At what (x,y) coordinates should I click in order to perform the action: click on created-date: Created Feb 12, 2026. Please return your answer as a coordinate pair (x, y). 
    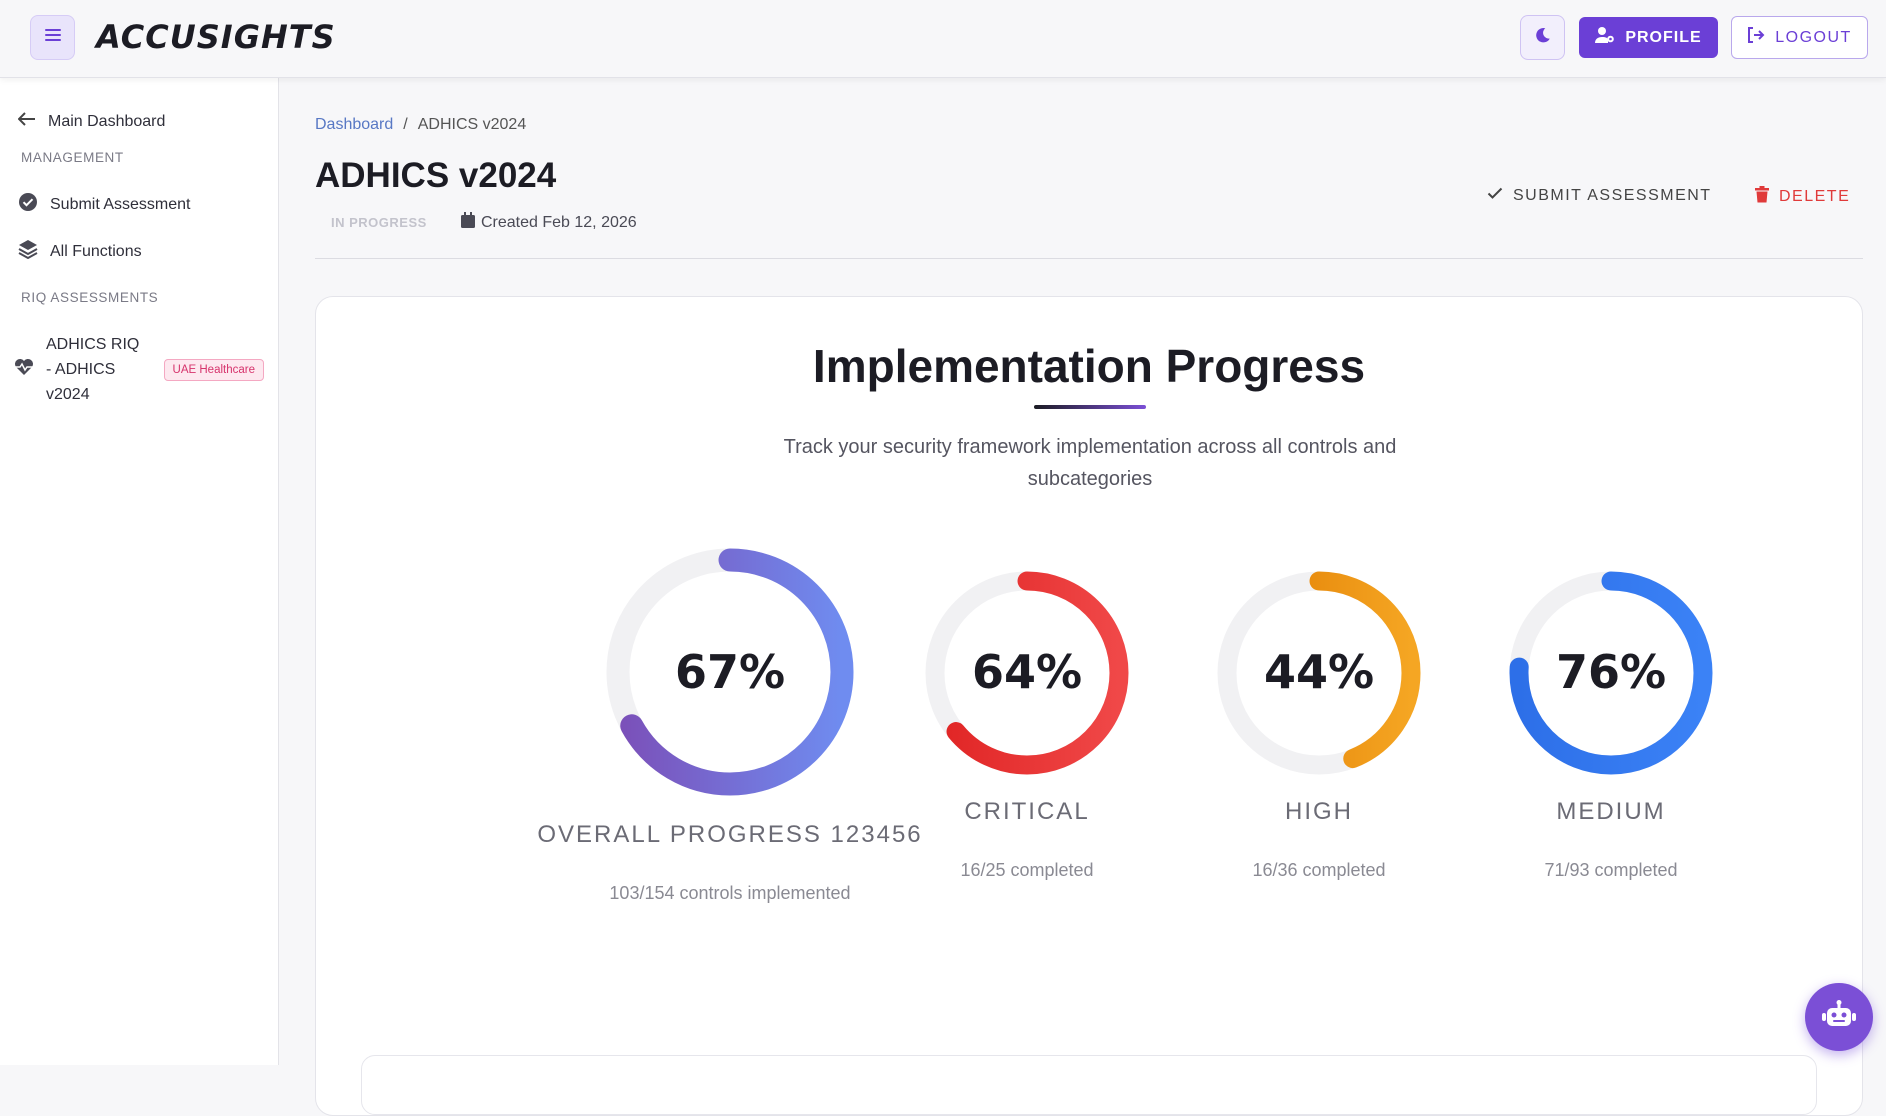
    Looking at the image, I should click on (549, 222).